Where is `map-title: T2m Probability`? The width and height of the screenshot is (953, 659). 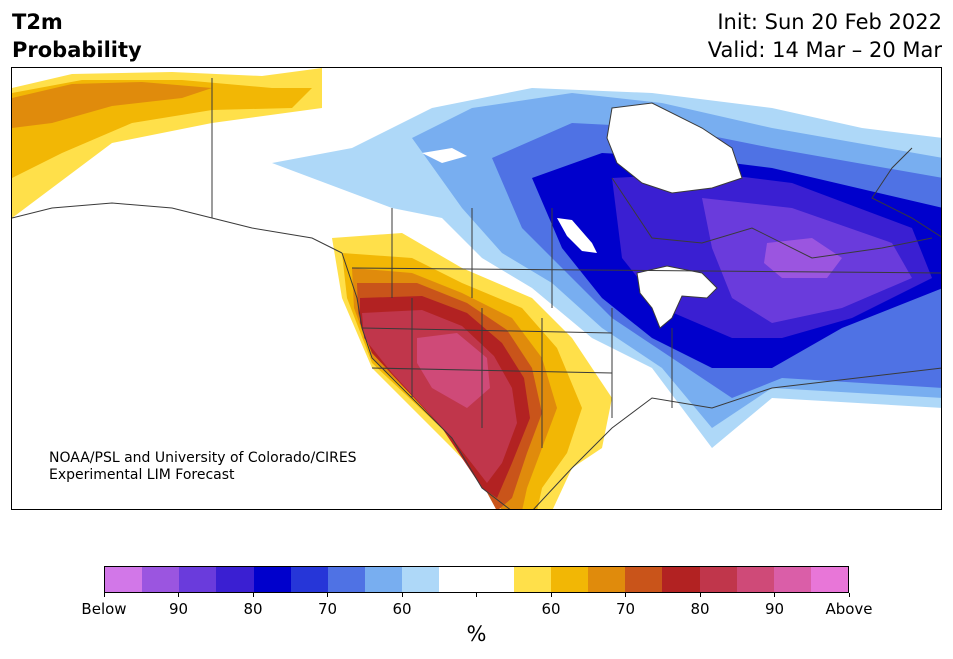 map-title: T2m Probability is located at coordinates (77, 36).